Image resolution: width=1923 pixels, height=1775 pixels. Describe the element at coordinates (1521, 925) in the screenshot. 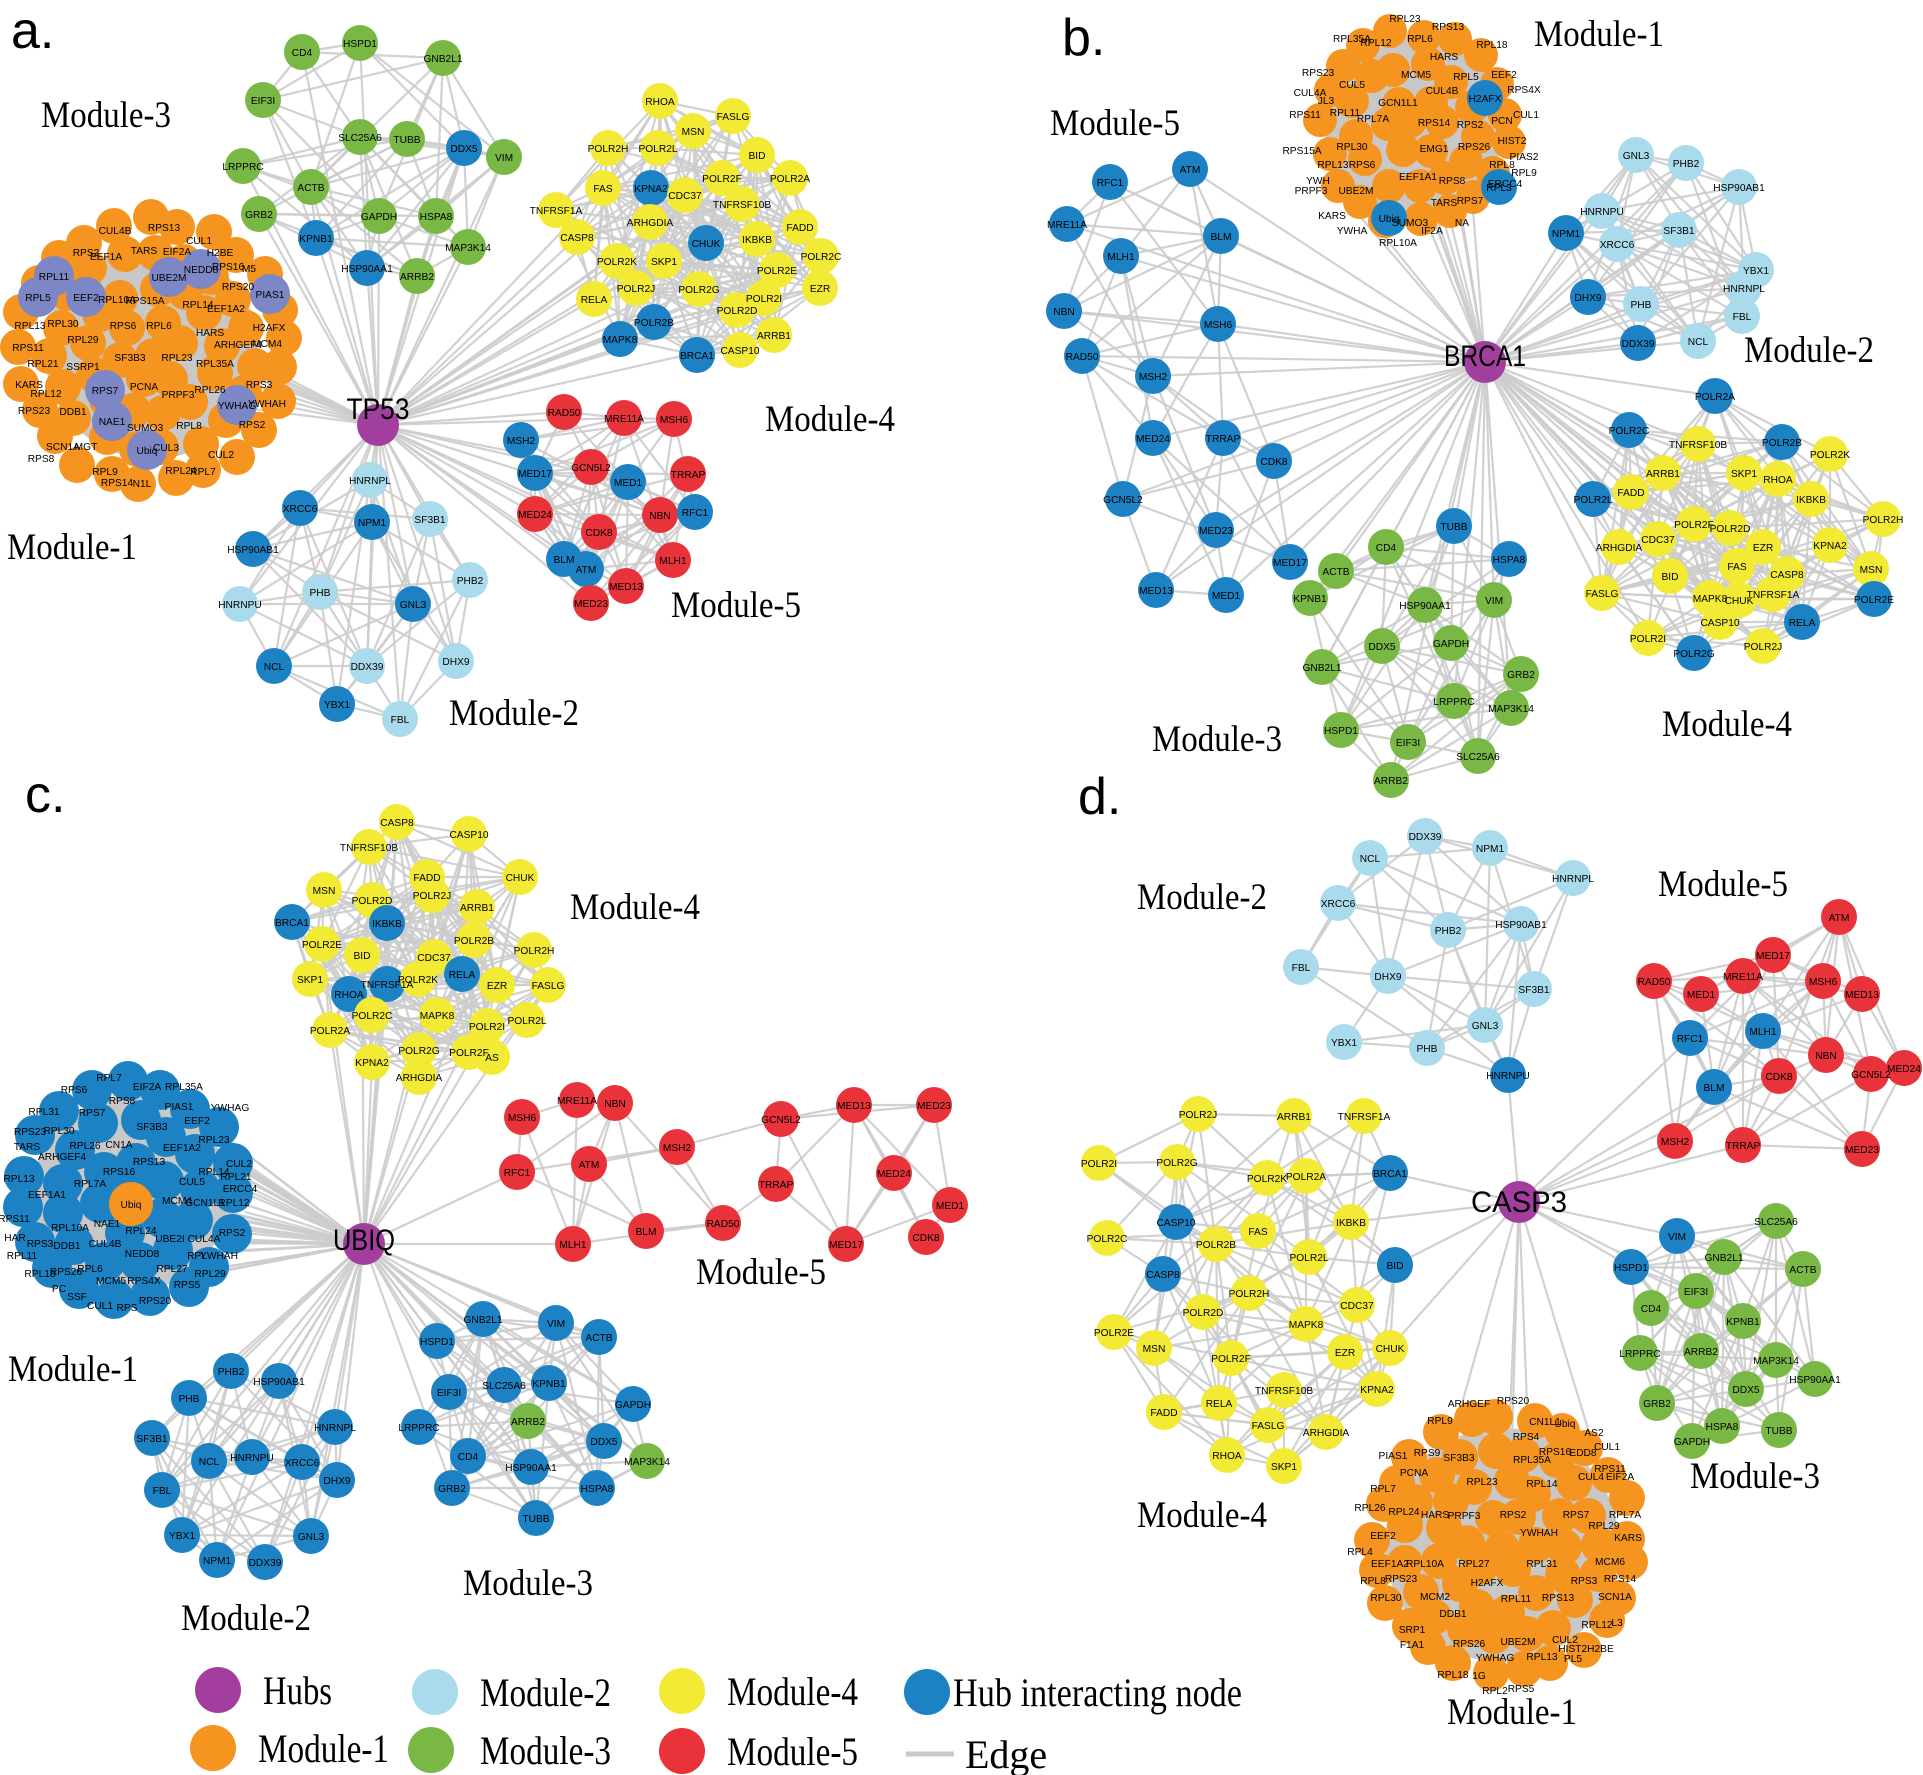

I see `svg-text: HSP90AB1` at that location.